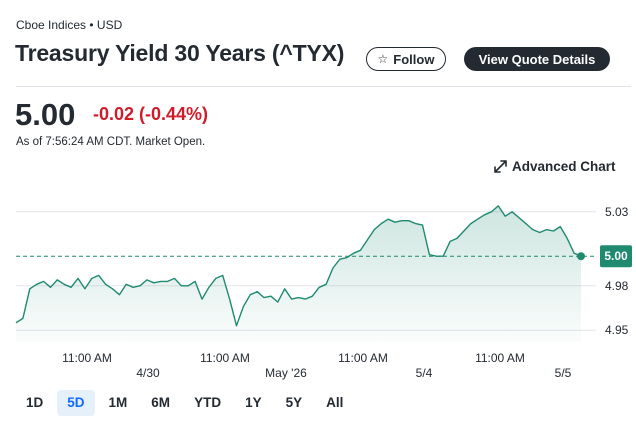 This screenshot has height=429, width=636. I want to click on range-1m: 1M, so click(118, 402).